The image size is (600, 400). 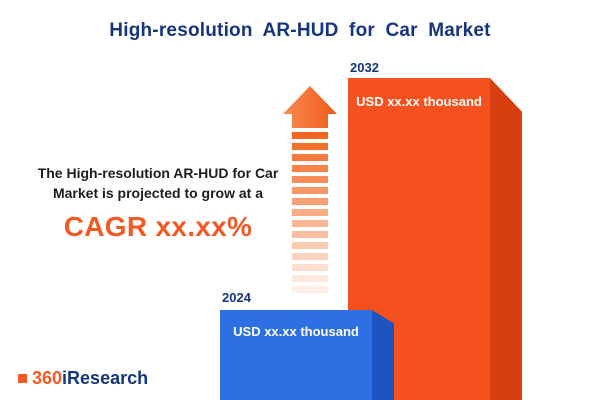 What do you see at coordinates (47, 378) in the screenshot?
I see `logo-prefix: 360` at bounding box center [47, 378].